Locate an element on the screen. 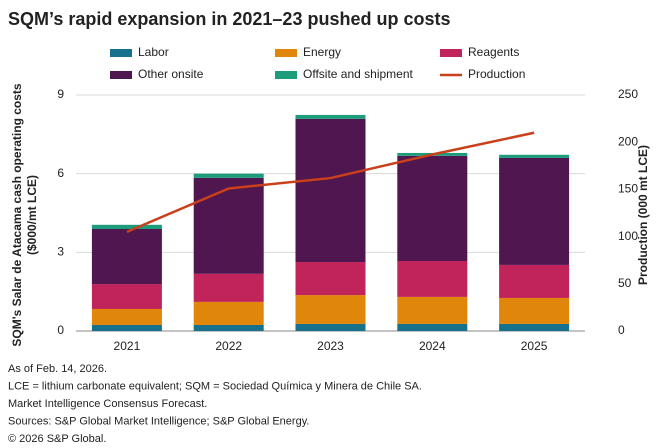  x-tick-label: 2023 is located at coordinates (330, 346).